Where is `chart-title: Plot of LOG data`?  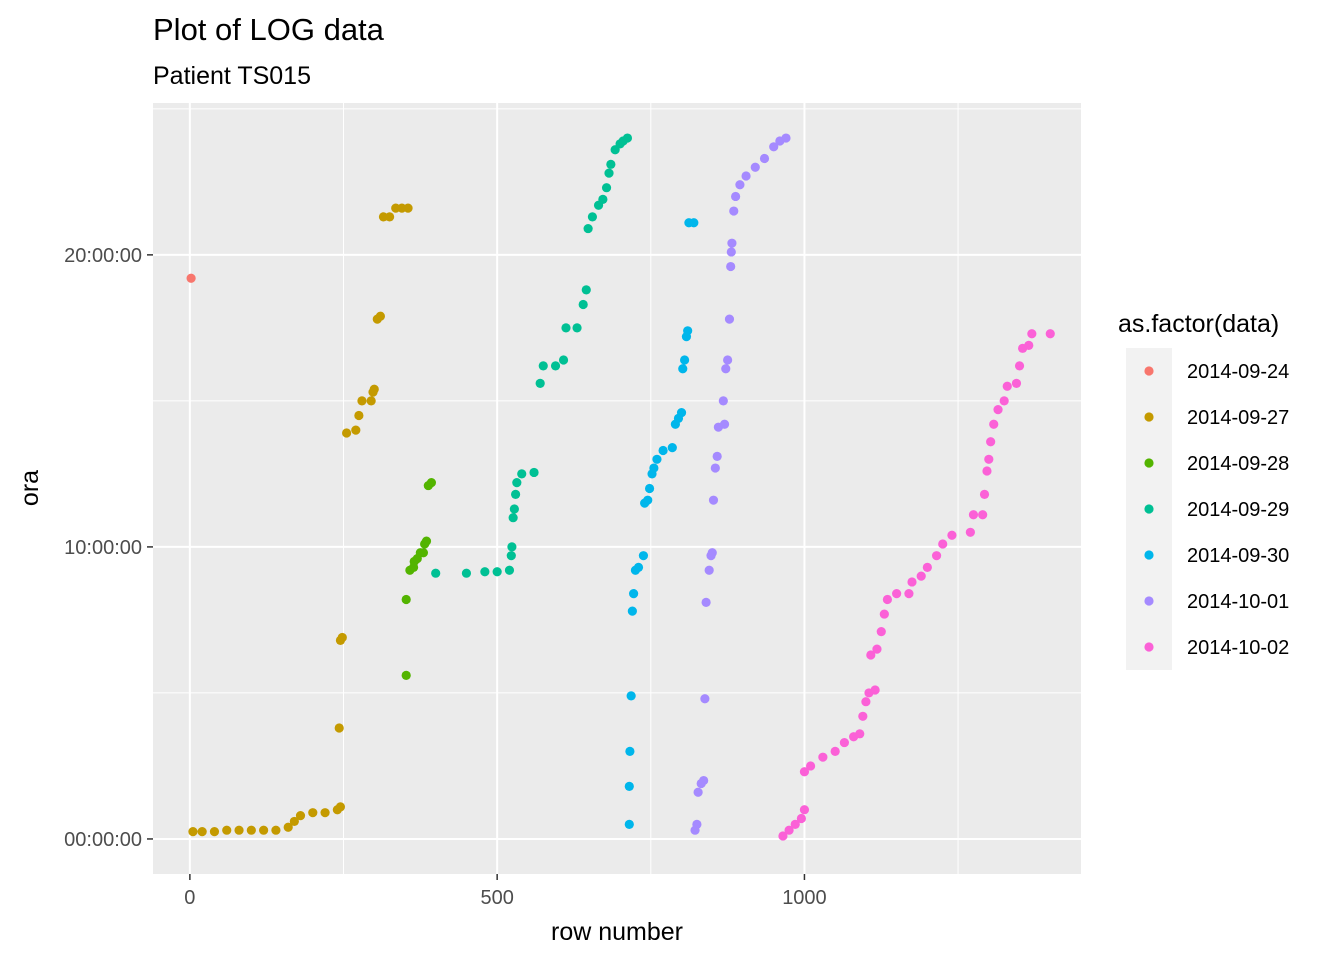 chart-title: Plot of LOG data is located at coordinates (269, 29).